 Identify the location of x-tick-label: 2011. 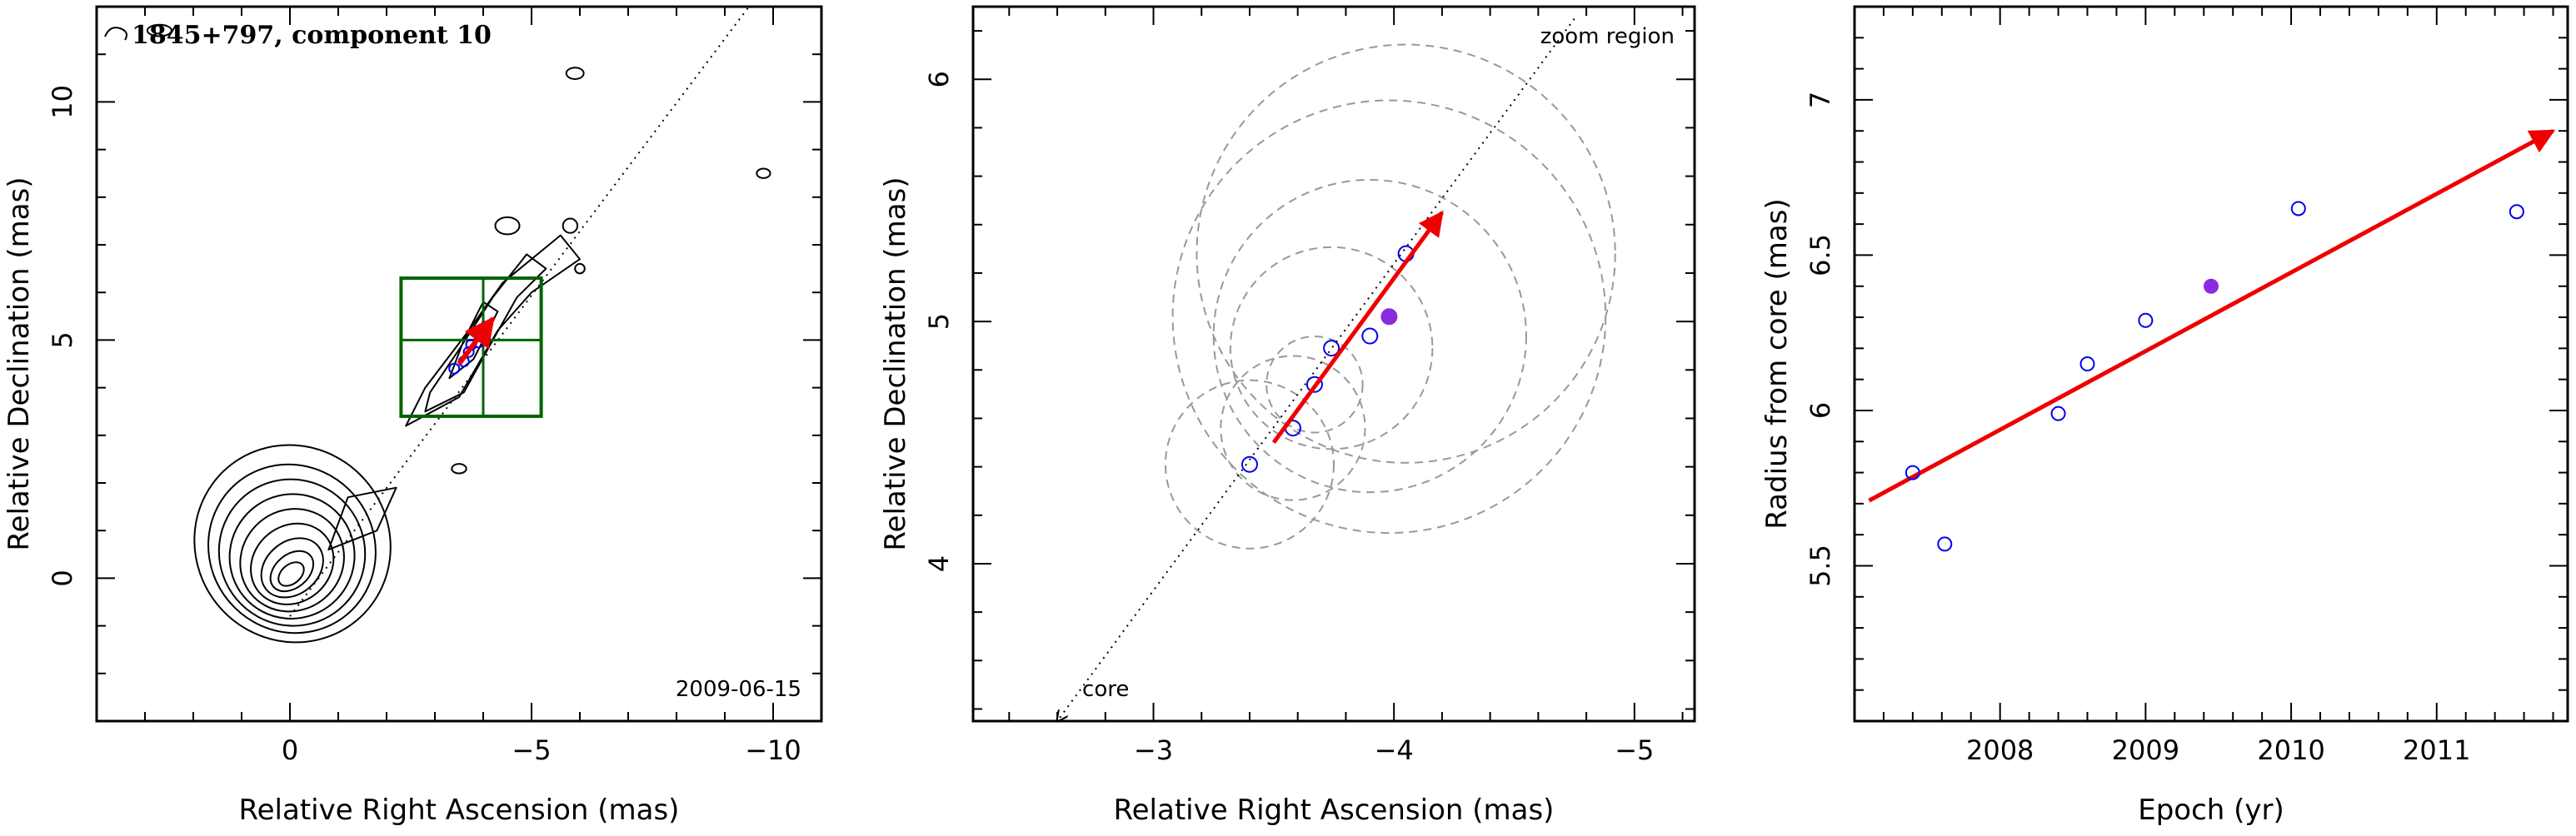
(2436, 750).